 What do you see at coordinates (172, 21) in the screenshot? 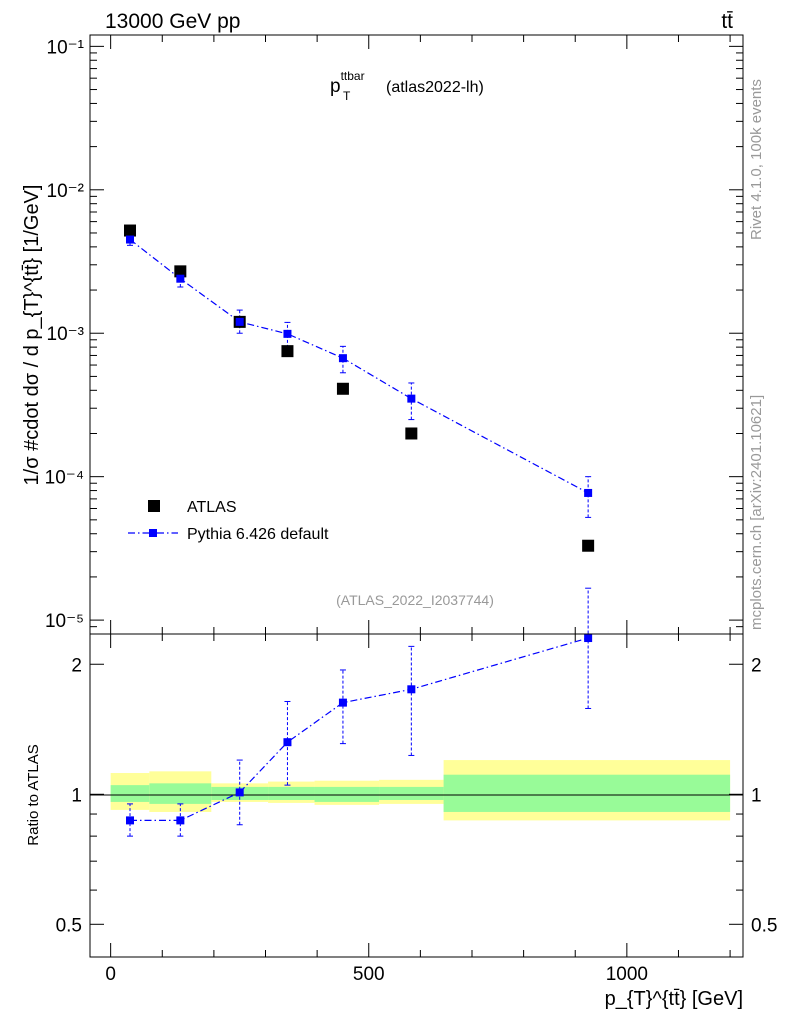
I see `energy-label: 13000 GeV pp` at bounding box center [172, 21].